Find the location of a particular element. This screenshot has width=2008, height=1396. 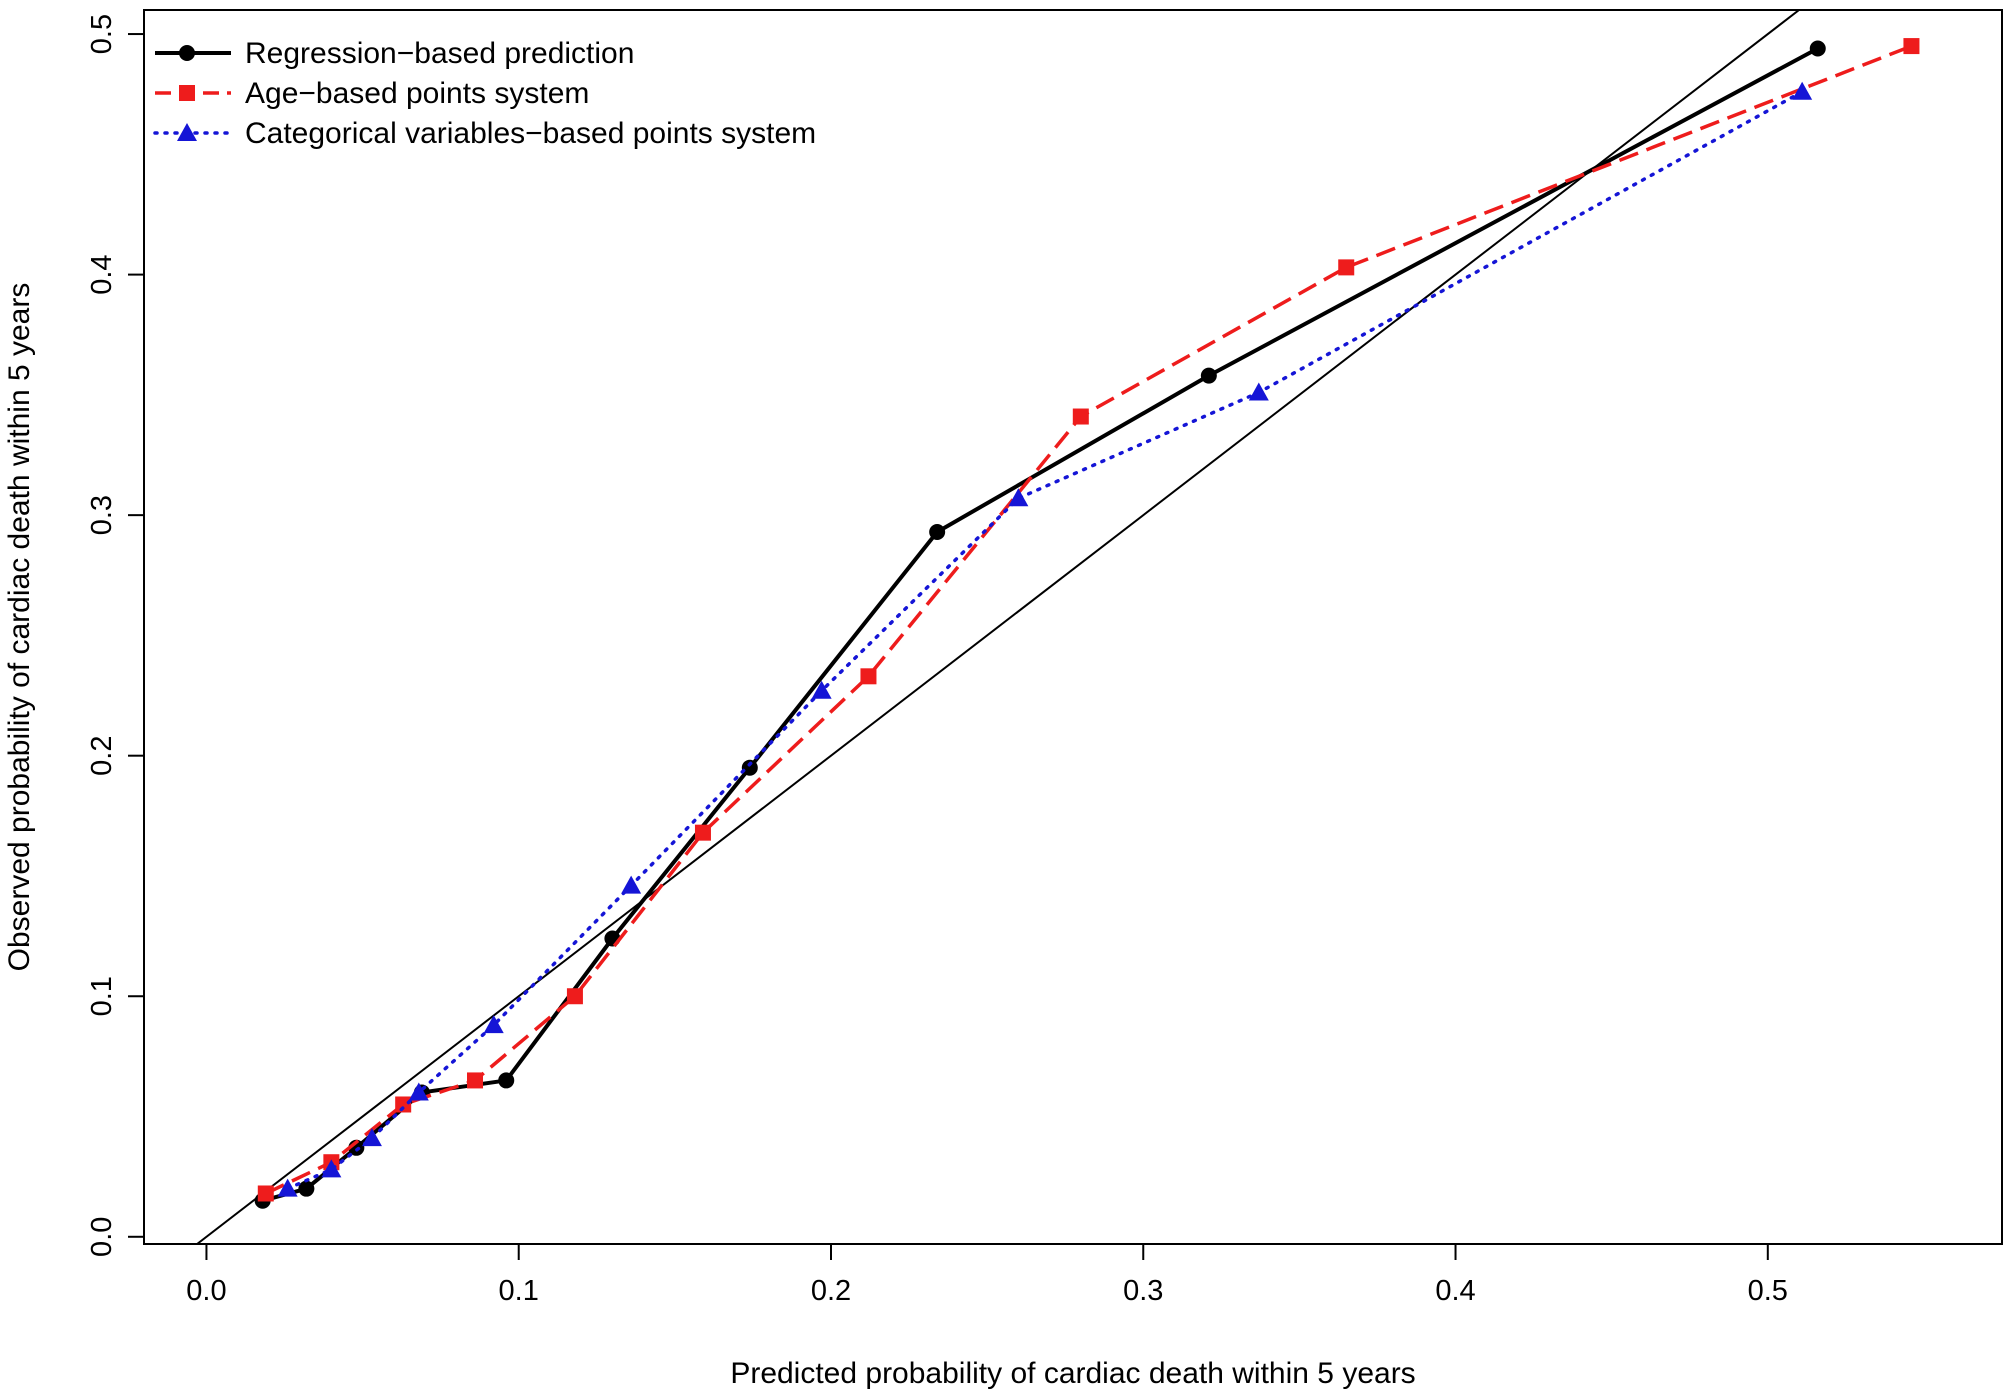

x-tick-label: 0.5 is located at coordinates (1768, 1291).